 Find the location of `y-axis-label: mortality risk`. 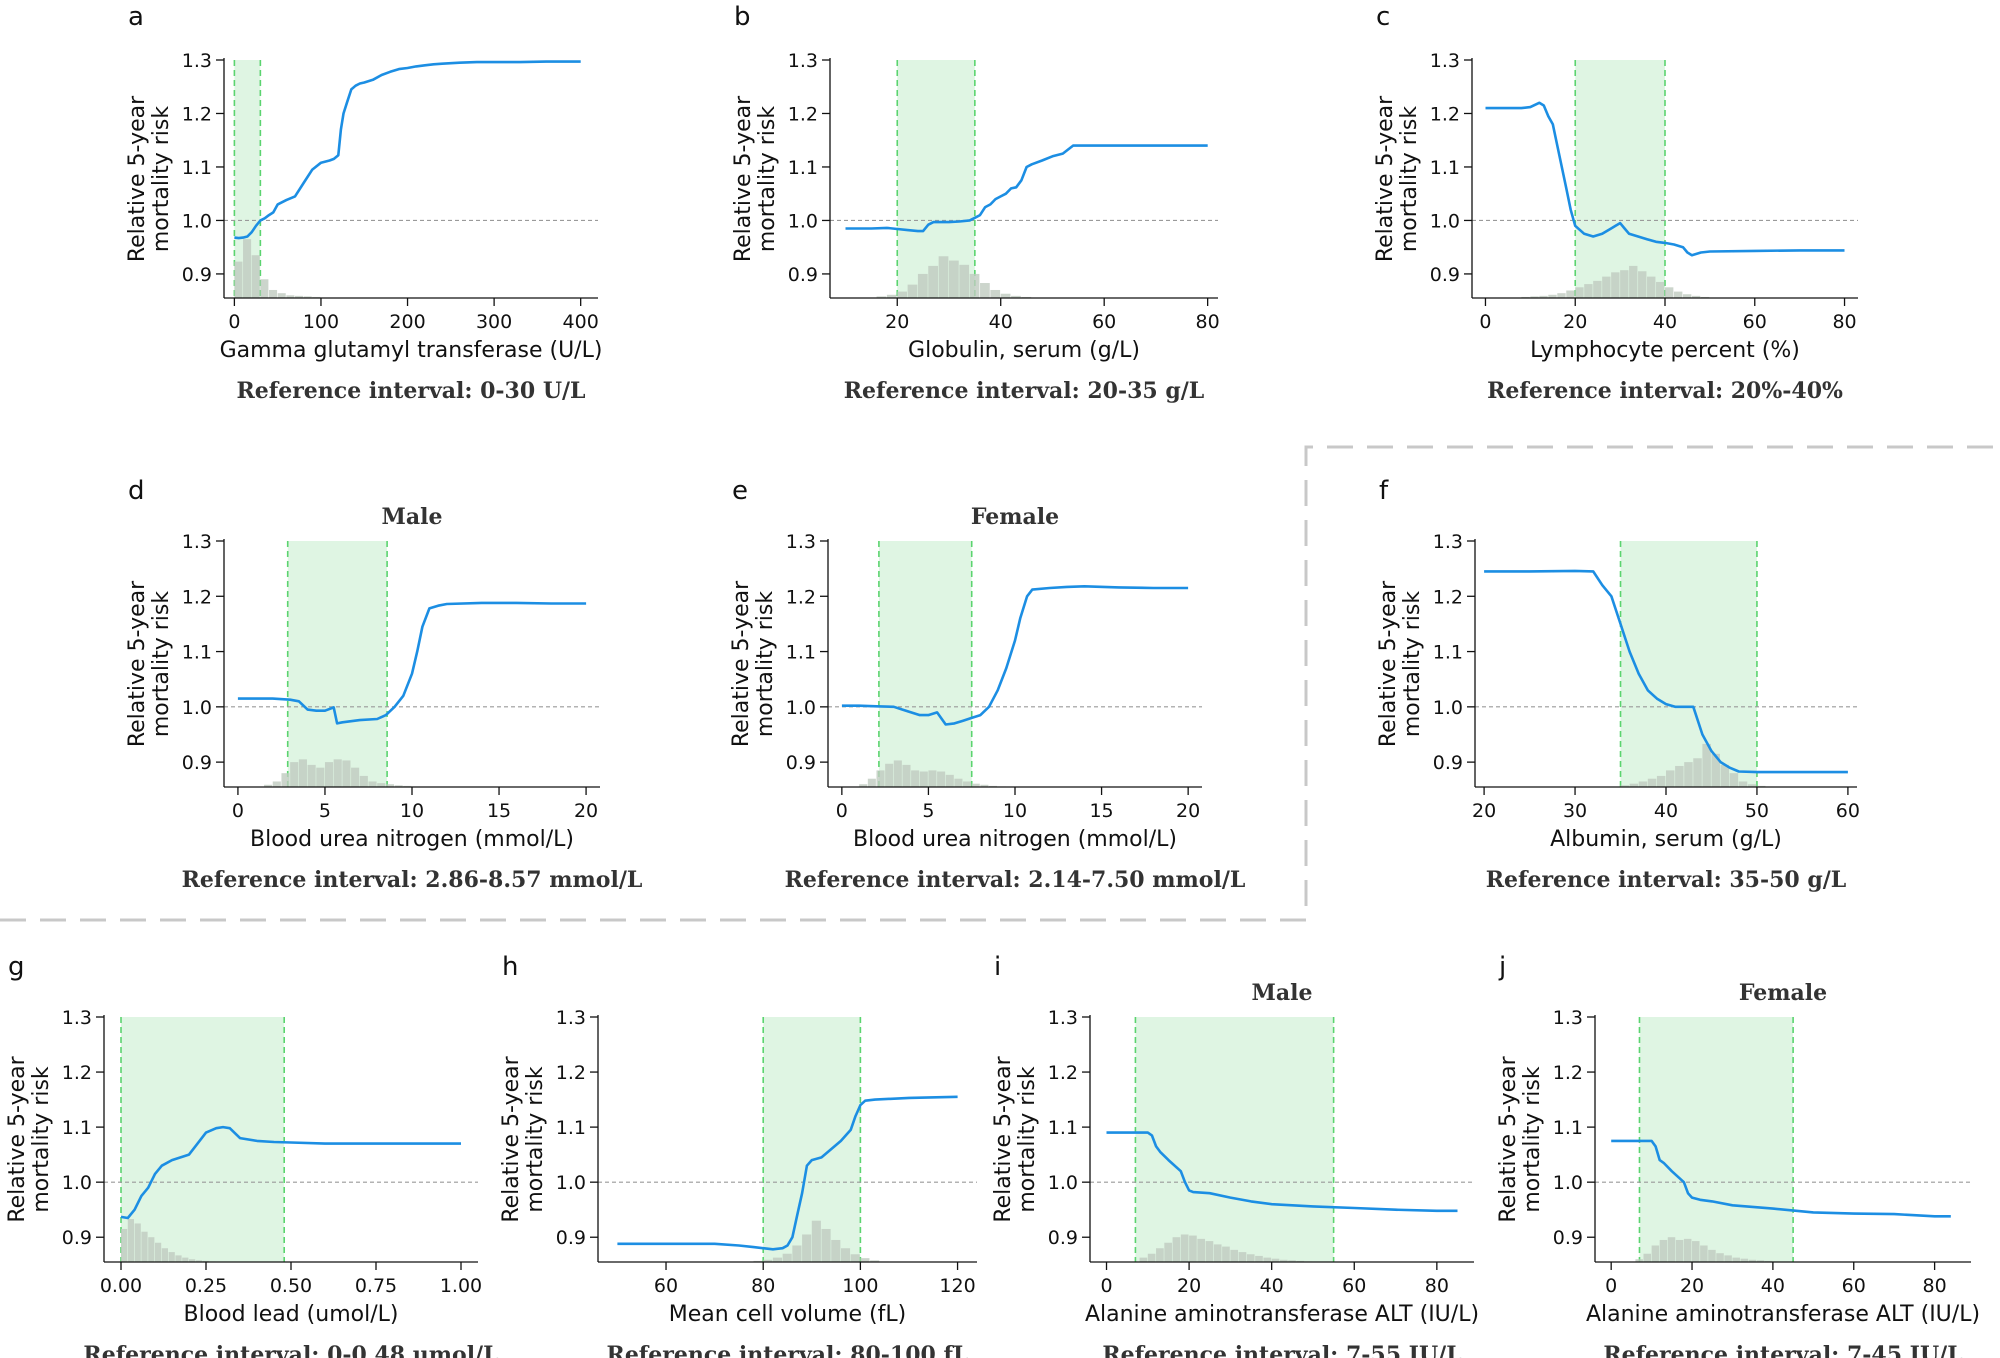

y-axis-label: mortality risk is located at coordinates (161, 179).